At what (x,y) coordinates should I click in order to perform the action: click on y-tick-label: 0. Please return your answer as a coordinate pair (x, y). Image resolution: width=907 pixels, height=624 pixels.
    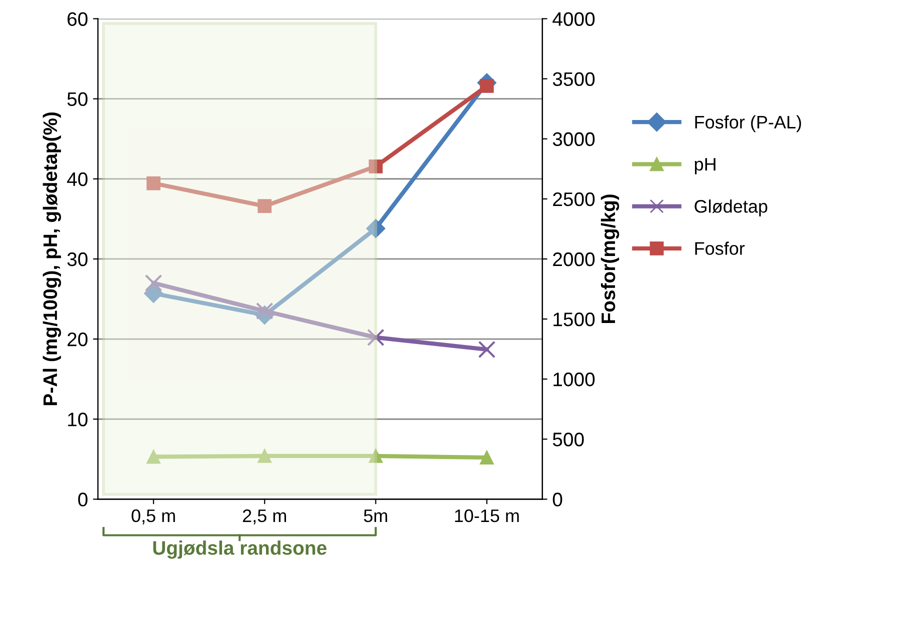
    Looking at the image, I should click on (83, 499).